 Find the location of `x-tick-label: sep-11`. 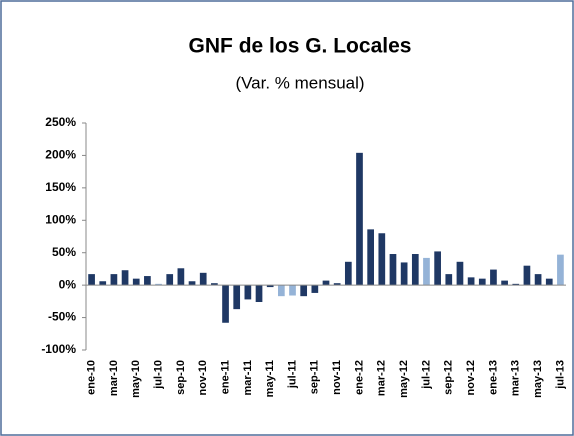

x-tick-label: sep-11 is located at coordinates (315, 377).